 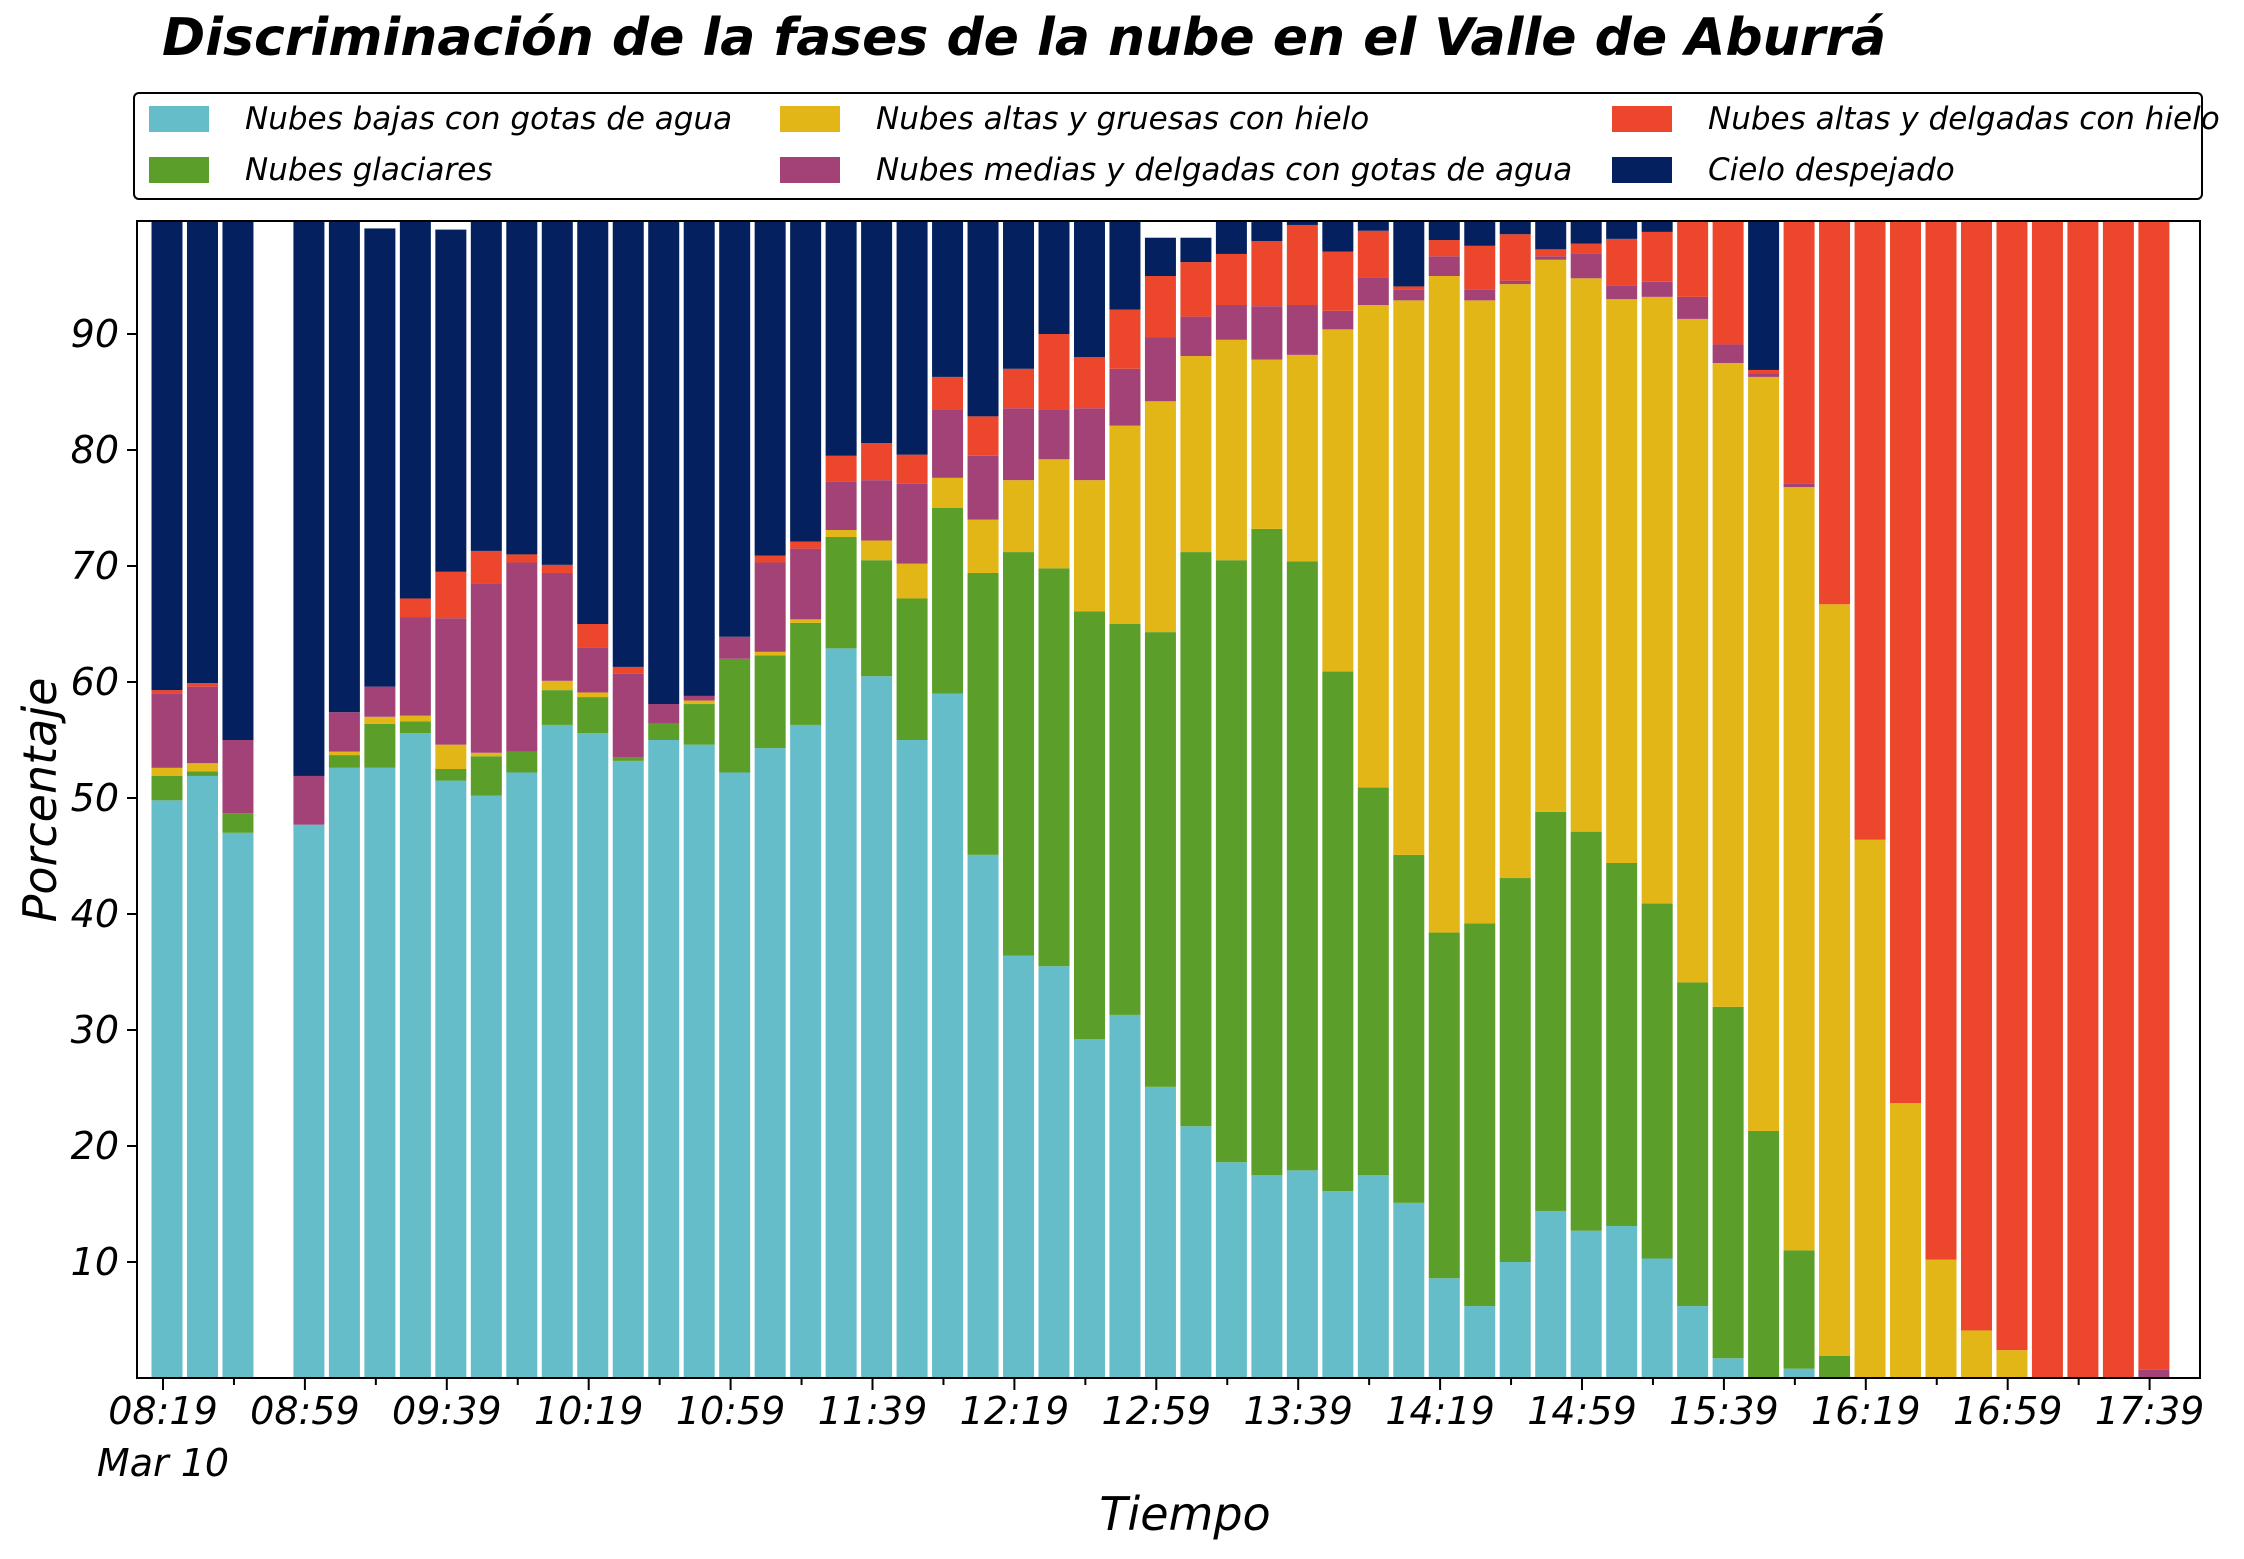 I want to click on legend-swatch, so click(x=179, y=170).